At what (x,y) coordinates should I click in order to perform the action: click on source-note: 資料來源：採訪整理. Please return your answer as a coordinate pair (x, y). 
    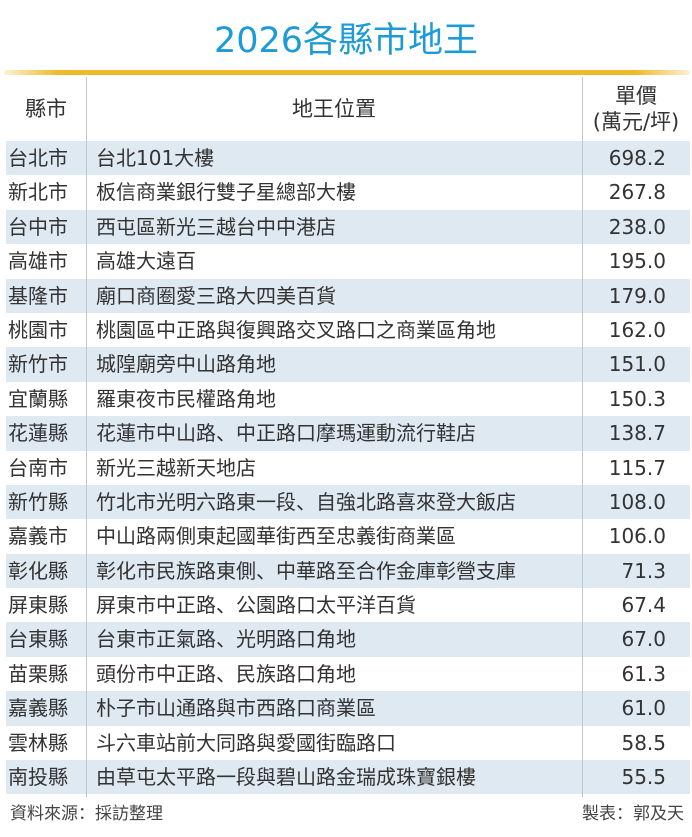
    Looking at the image, I should click on (86, 814).